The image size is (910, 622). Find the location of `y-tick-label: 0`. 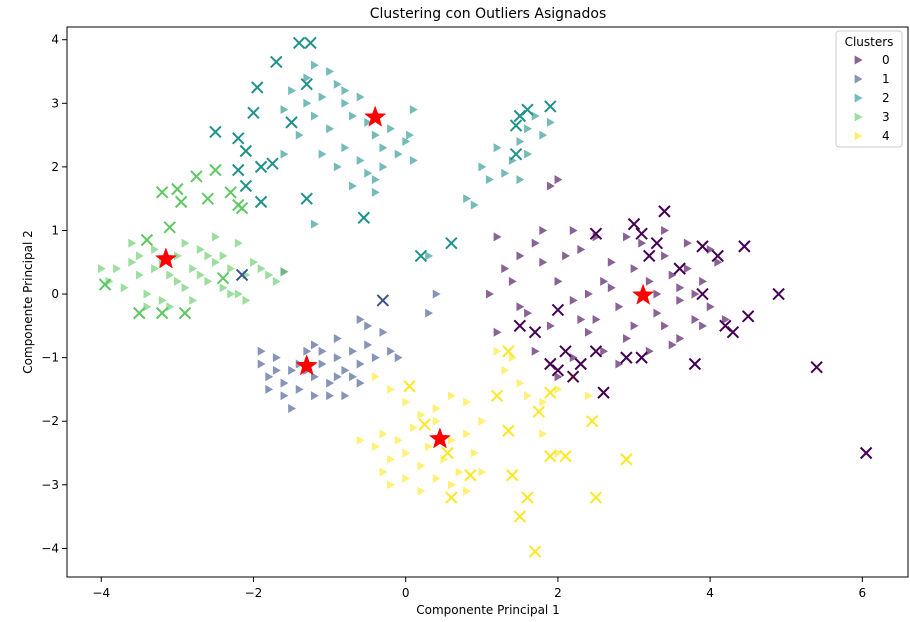

y-tick-label: 0 is located at coordinates (55, 294).